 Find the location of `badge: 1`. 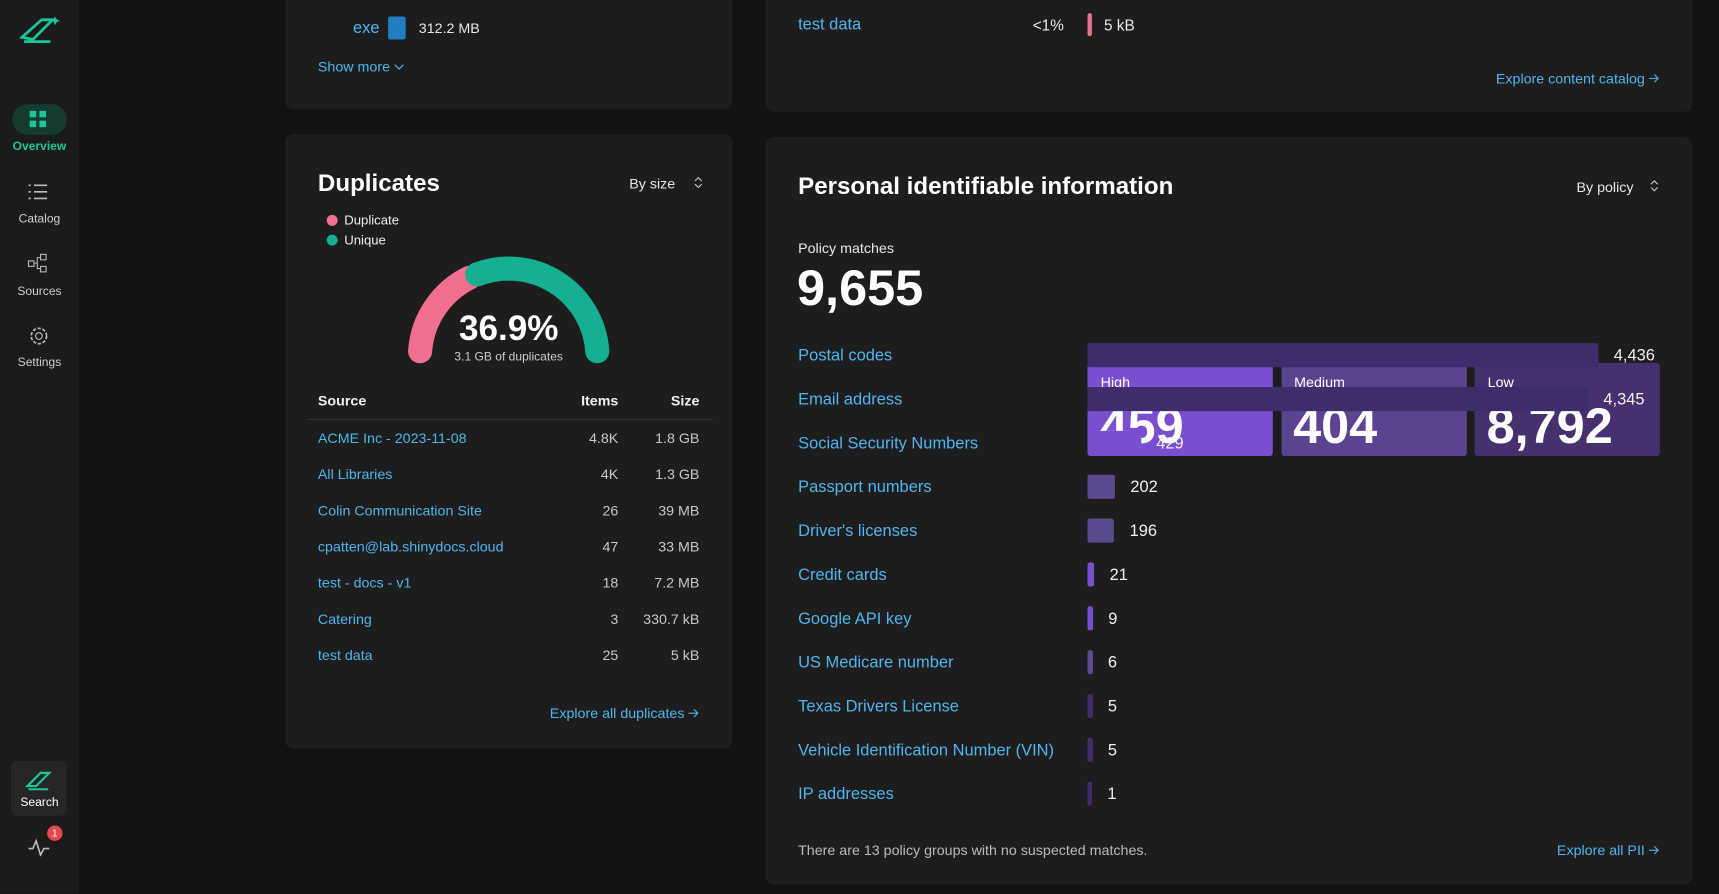

badge: 1 is located at coordinates (55, 833).